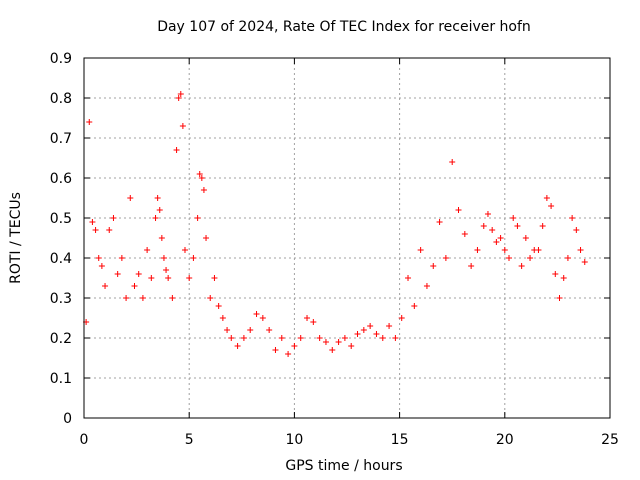 This screenshot has height=480, width=640. What do you see at coordinates (400, 440) in the screenshot?
I see `x-tick-label: 15` at bounding box center [400, 440].